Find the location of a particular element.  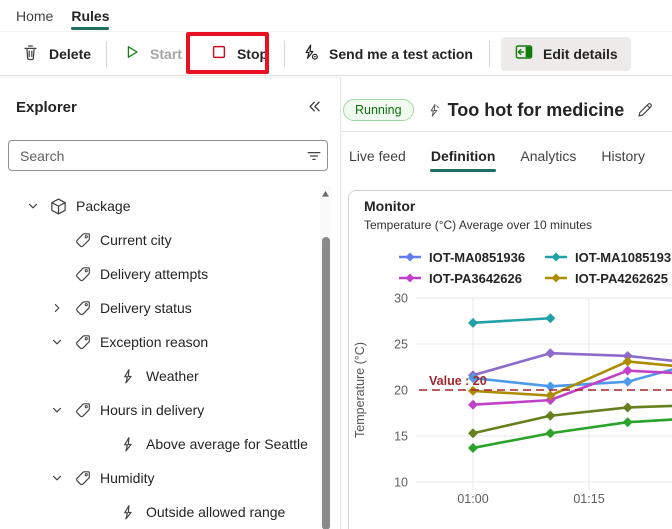

tree-item-label: Current city is located at coordinates (136, 240).